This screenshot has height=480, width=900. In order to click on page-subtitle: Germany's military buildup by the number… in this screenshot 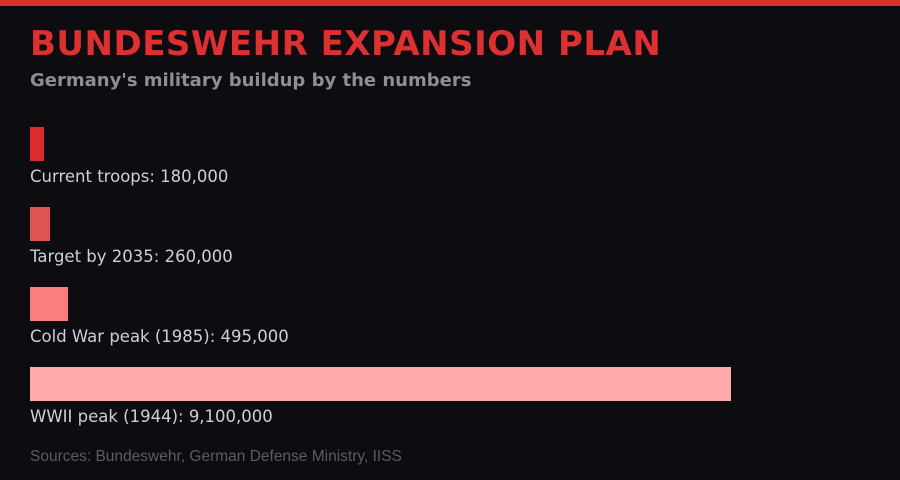, I will do `click(251, 80)`.